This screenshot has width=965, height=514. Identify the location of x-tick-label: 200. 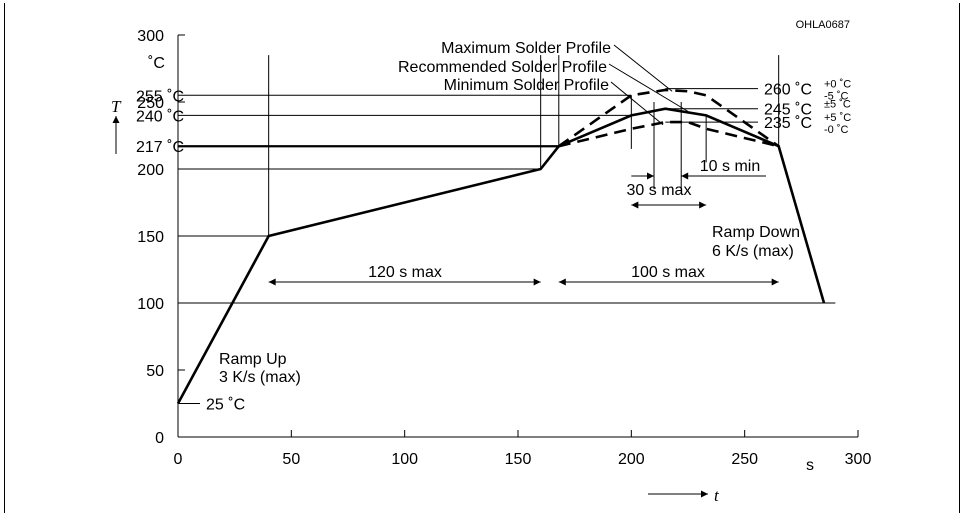
(631, 459).